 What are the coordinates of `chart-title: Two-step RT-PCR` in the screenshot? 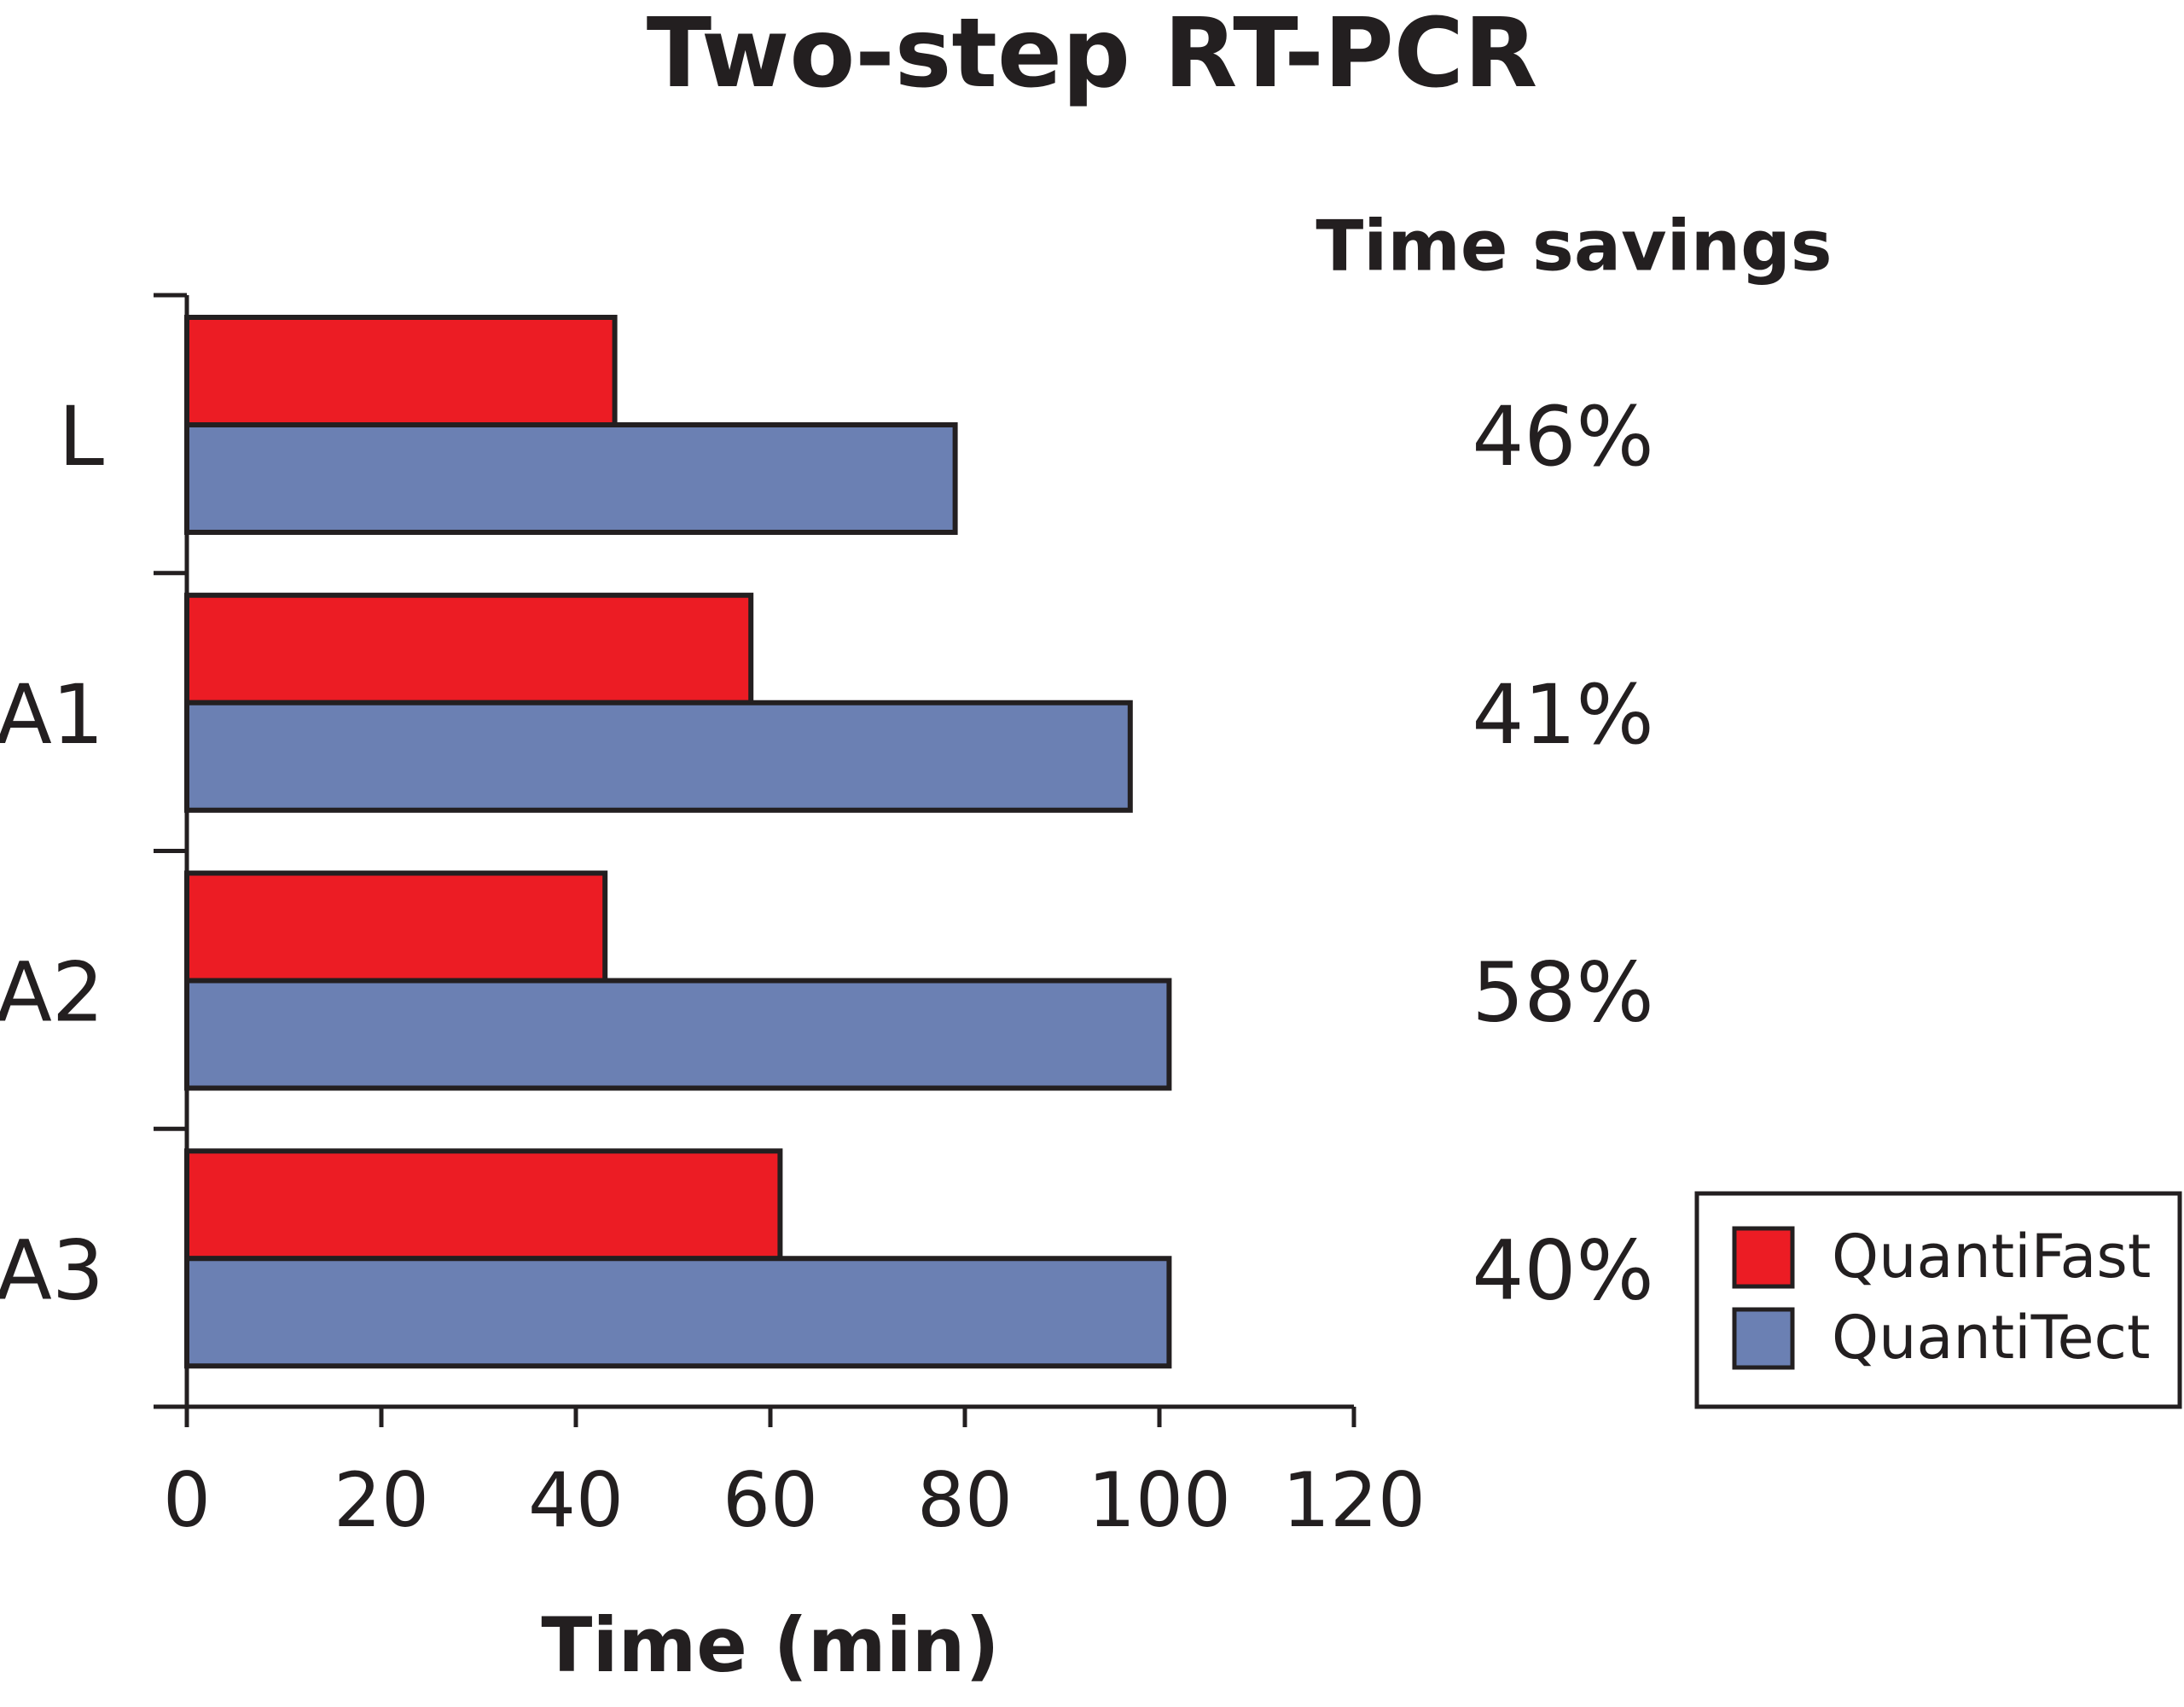 It's located at (1092, 55).